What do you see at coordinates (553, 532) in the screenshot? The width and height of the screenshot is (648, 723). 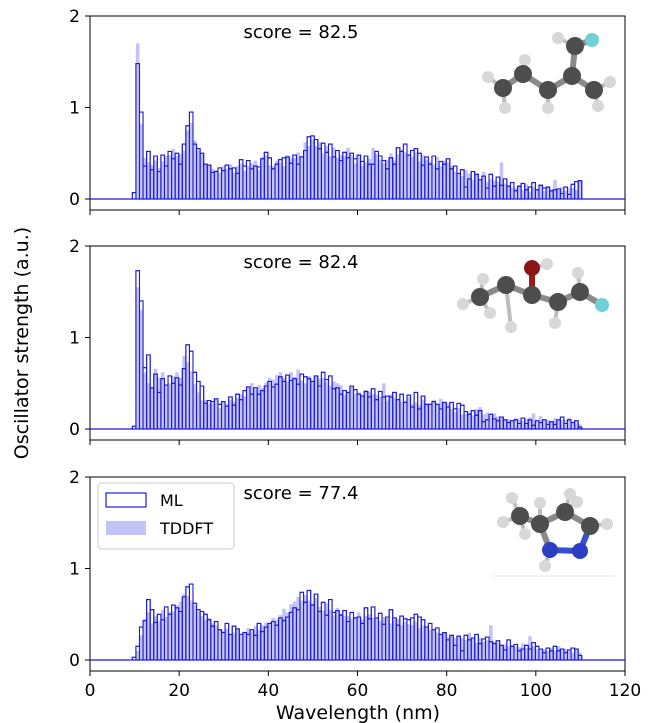 I see `molecule-icon-bottom` at bounding box center [553, 532].